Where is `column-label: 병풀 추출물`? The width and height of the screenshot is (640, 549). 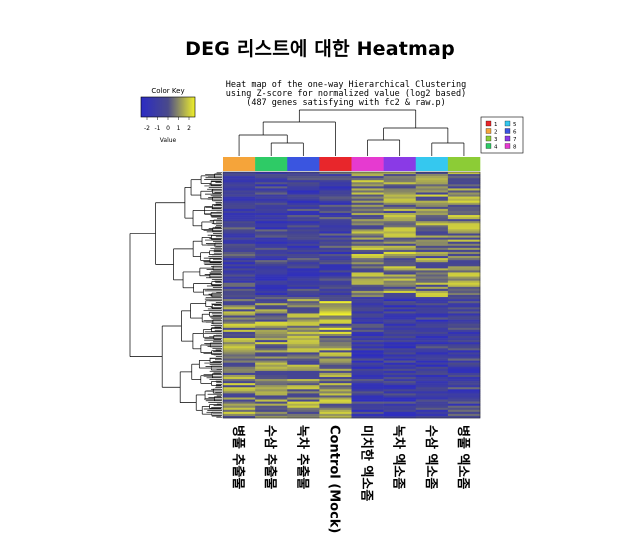
column-label: 병풀 추출물 is located at coordinates (238, 457).